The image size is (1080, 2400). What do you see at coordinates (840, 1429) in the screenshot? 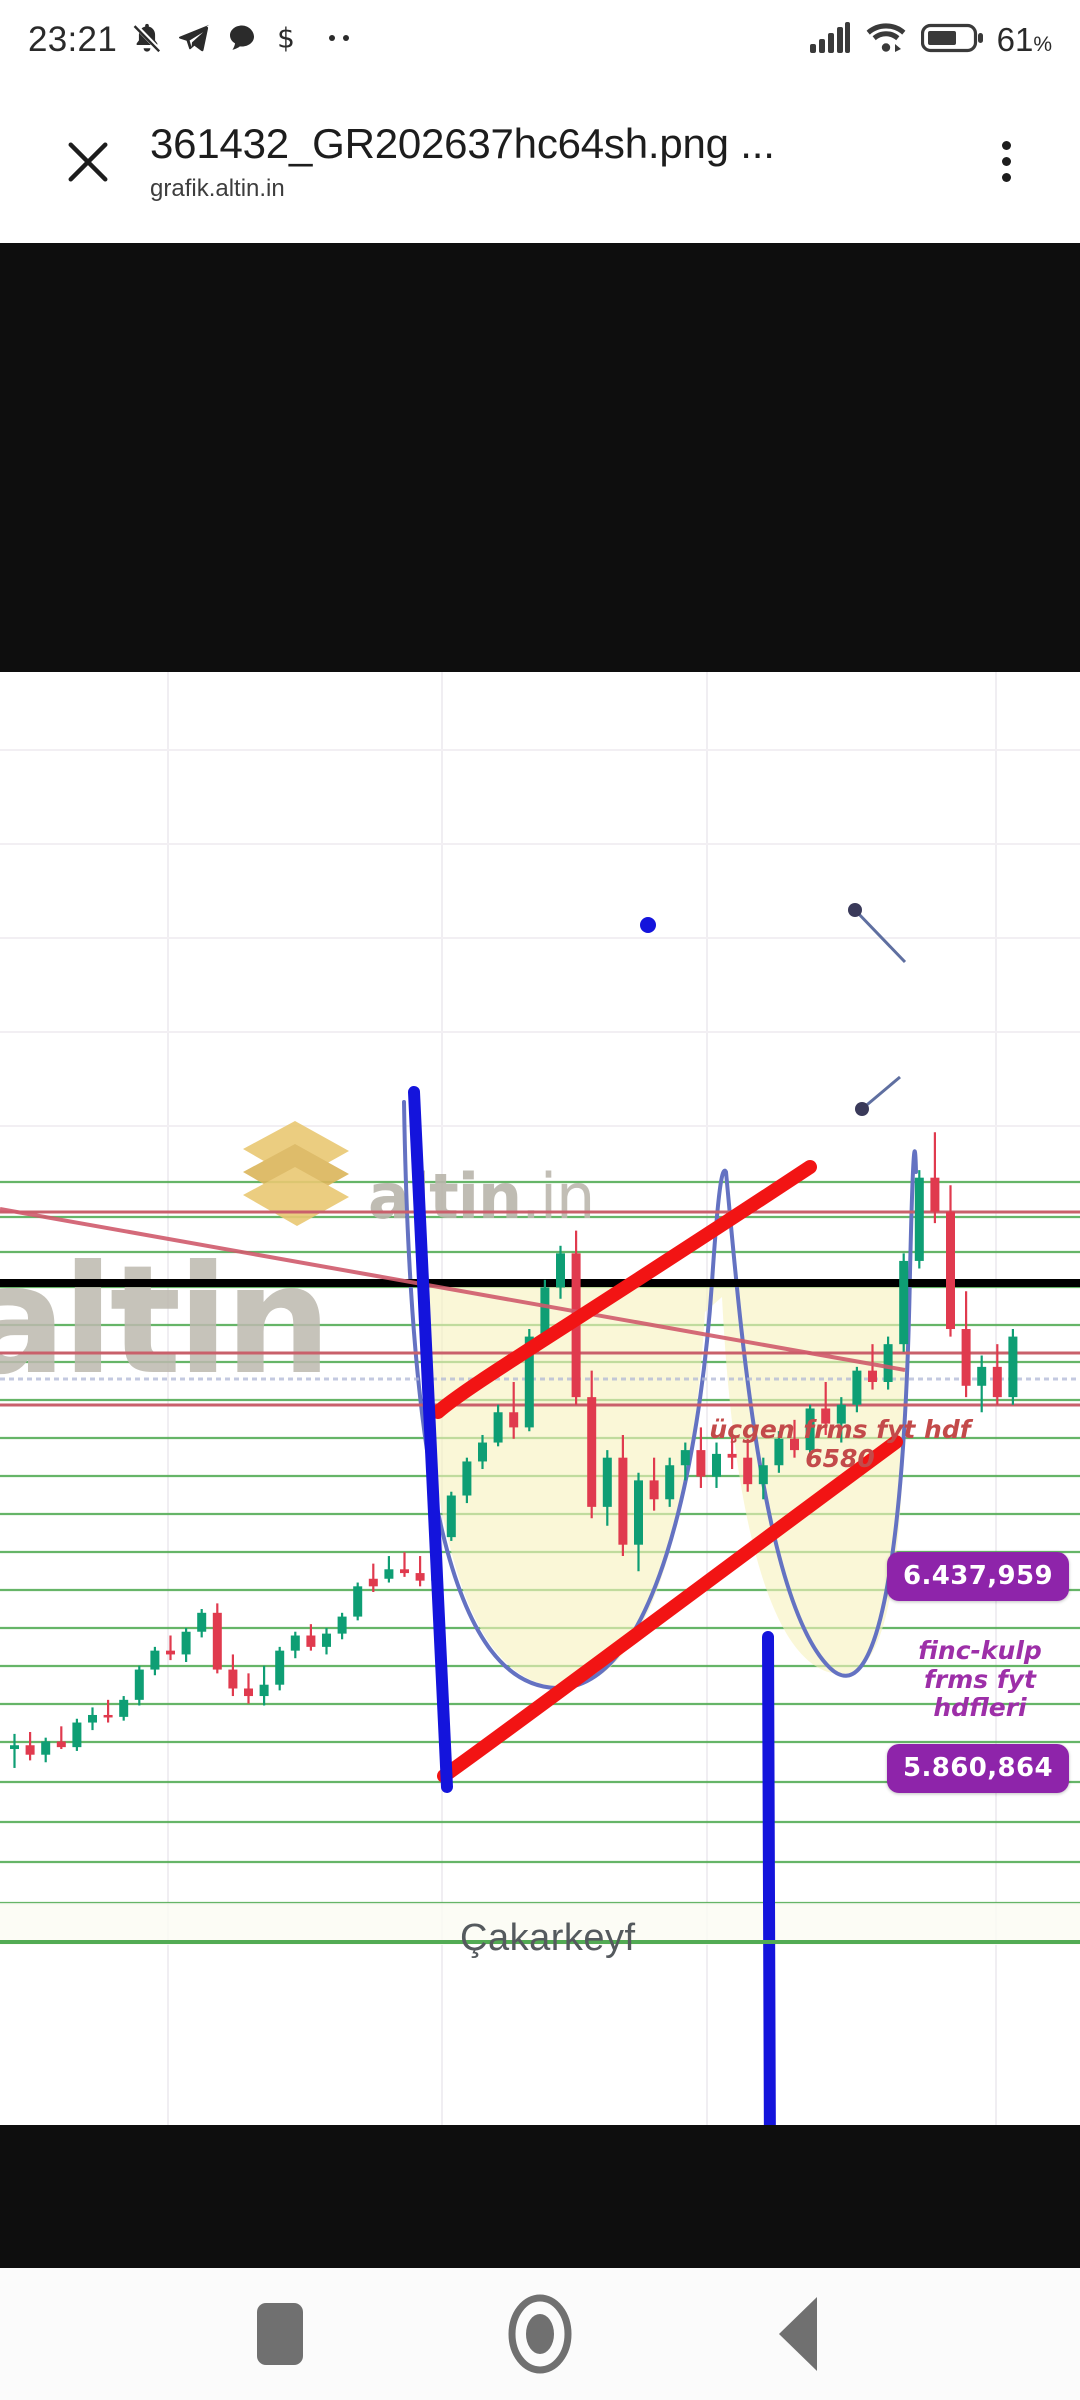
I see `annotation-line-1: üçgen frms fyt hdf` at bounding box center [840, 1429].